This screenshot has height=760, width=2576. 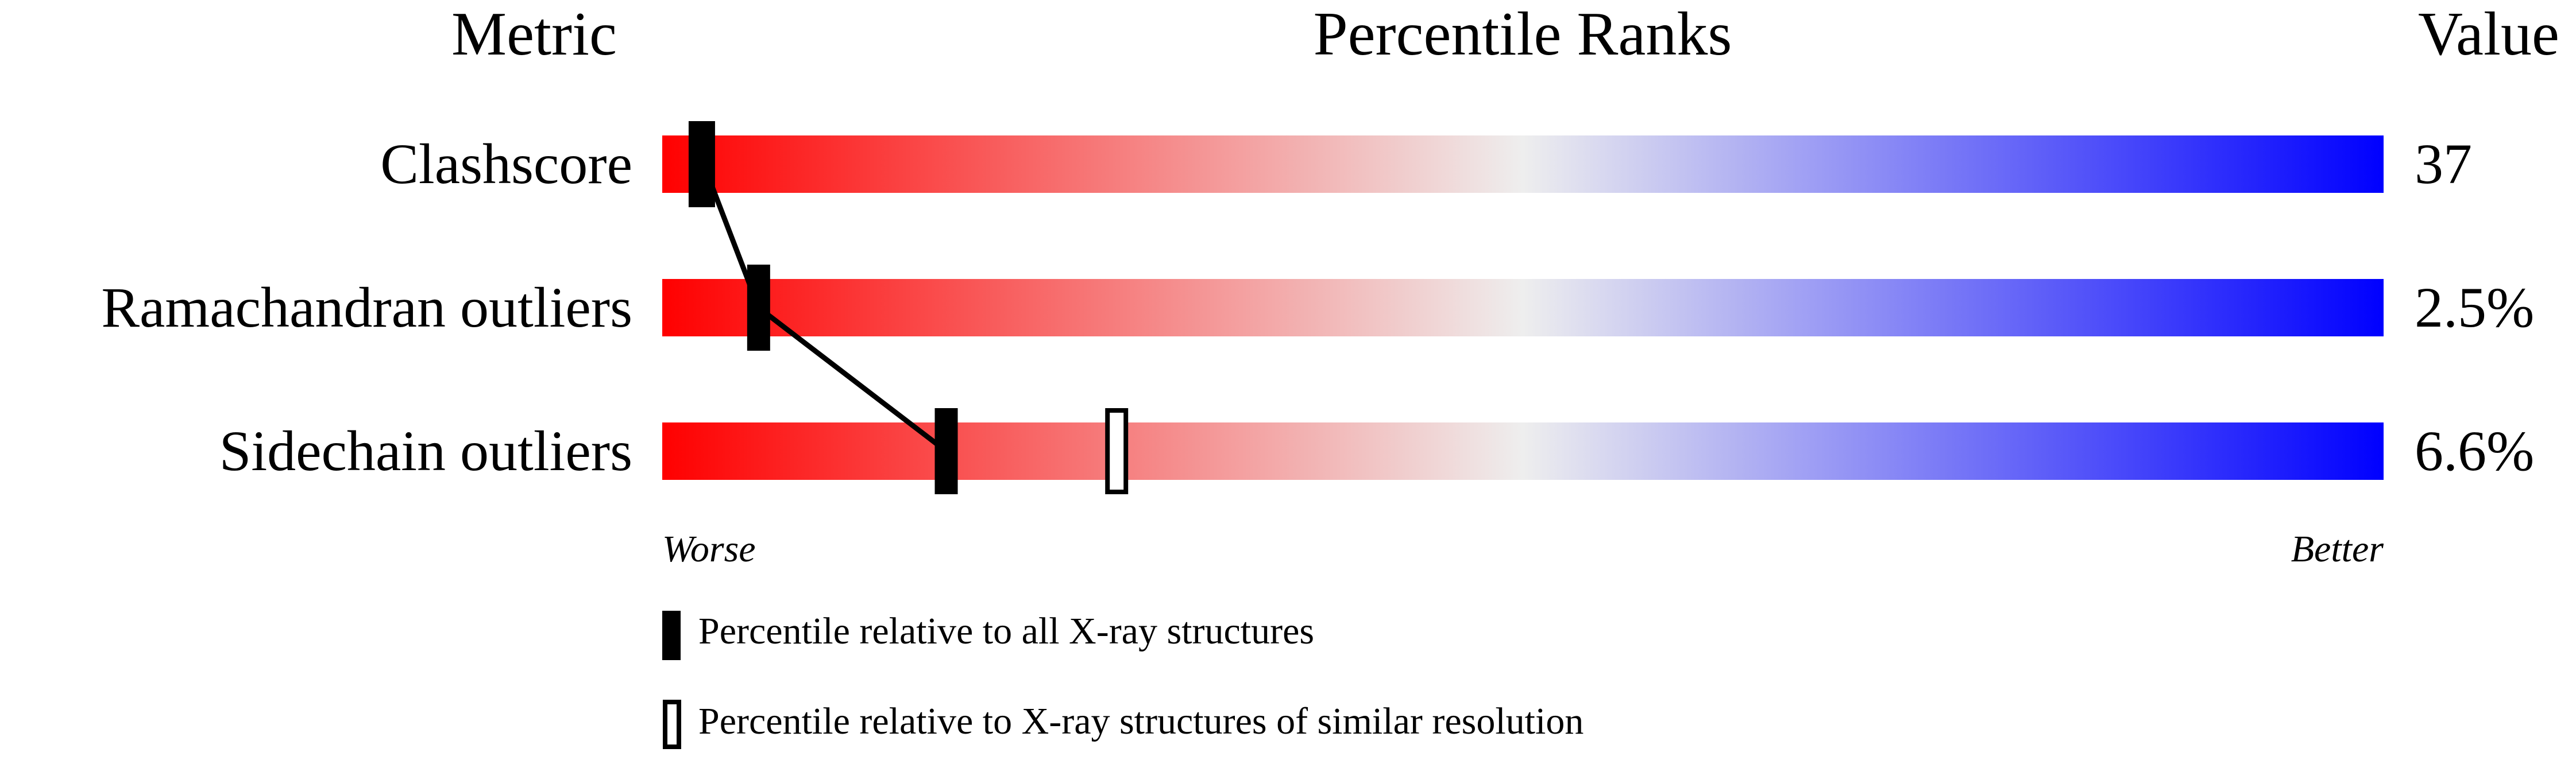 I want to click on header-metric: Metric, so click(x=534, y=34).